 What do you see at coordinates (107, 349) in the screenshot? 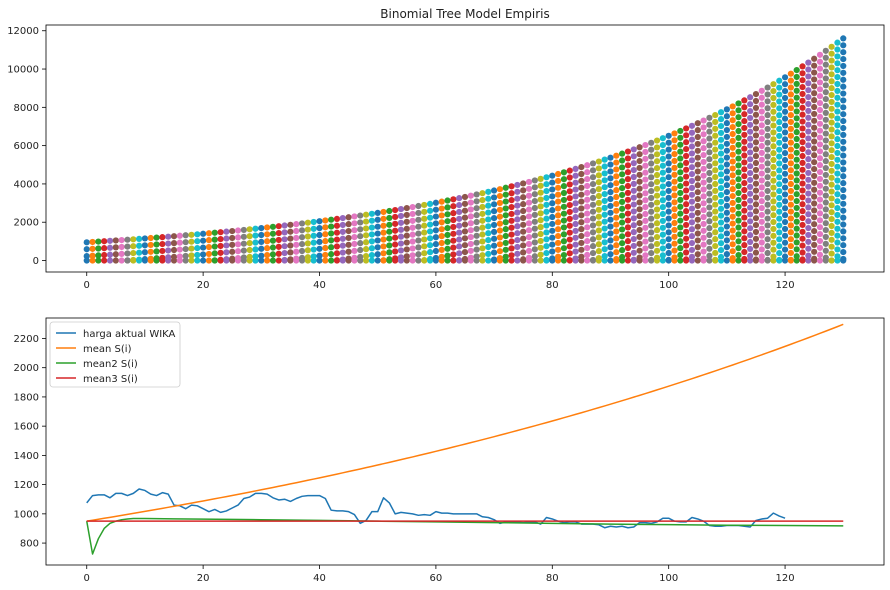
I see `legend-label-series-2: mean S(i)` at bounding box center [107, 349].